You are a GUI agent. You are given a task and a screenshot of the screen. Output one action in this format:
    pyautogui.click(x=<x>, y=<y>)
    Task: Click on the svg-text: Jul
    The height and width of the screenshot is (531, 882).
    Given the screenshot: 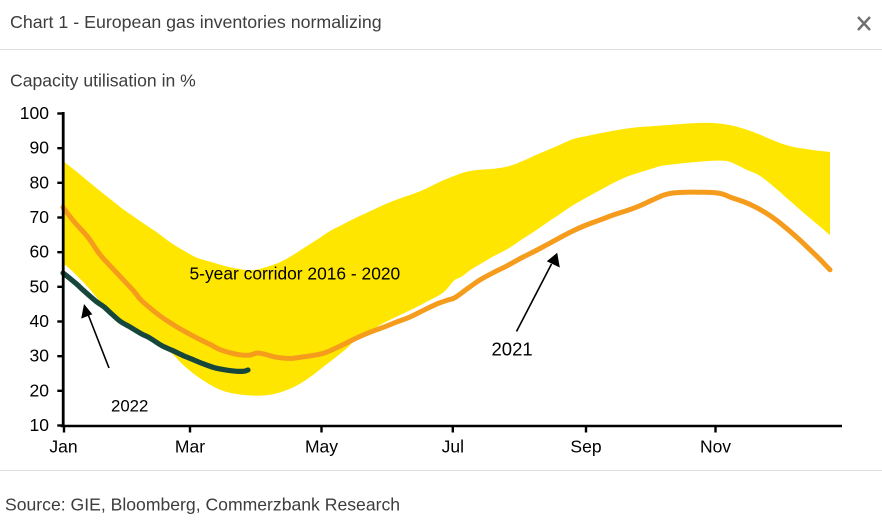 What is the action you would take?
    pyautogui.click(x=453, y=447)
    